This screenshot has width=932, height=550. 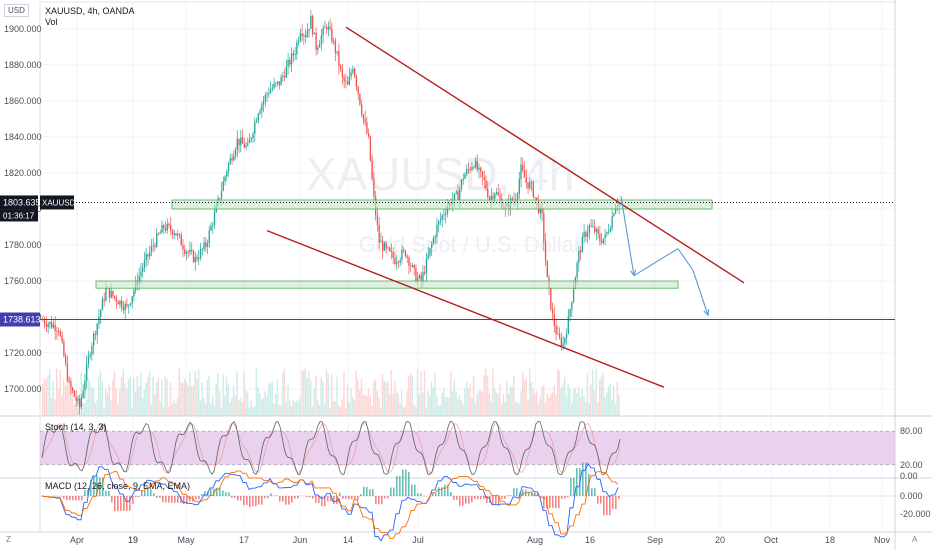 What do you see at coordinates (911, 496) in the screenshot?
I see `macd-tick-label: 0.000` at bounding box center [911, 496].